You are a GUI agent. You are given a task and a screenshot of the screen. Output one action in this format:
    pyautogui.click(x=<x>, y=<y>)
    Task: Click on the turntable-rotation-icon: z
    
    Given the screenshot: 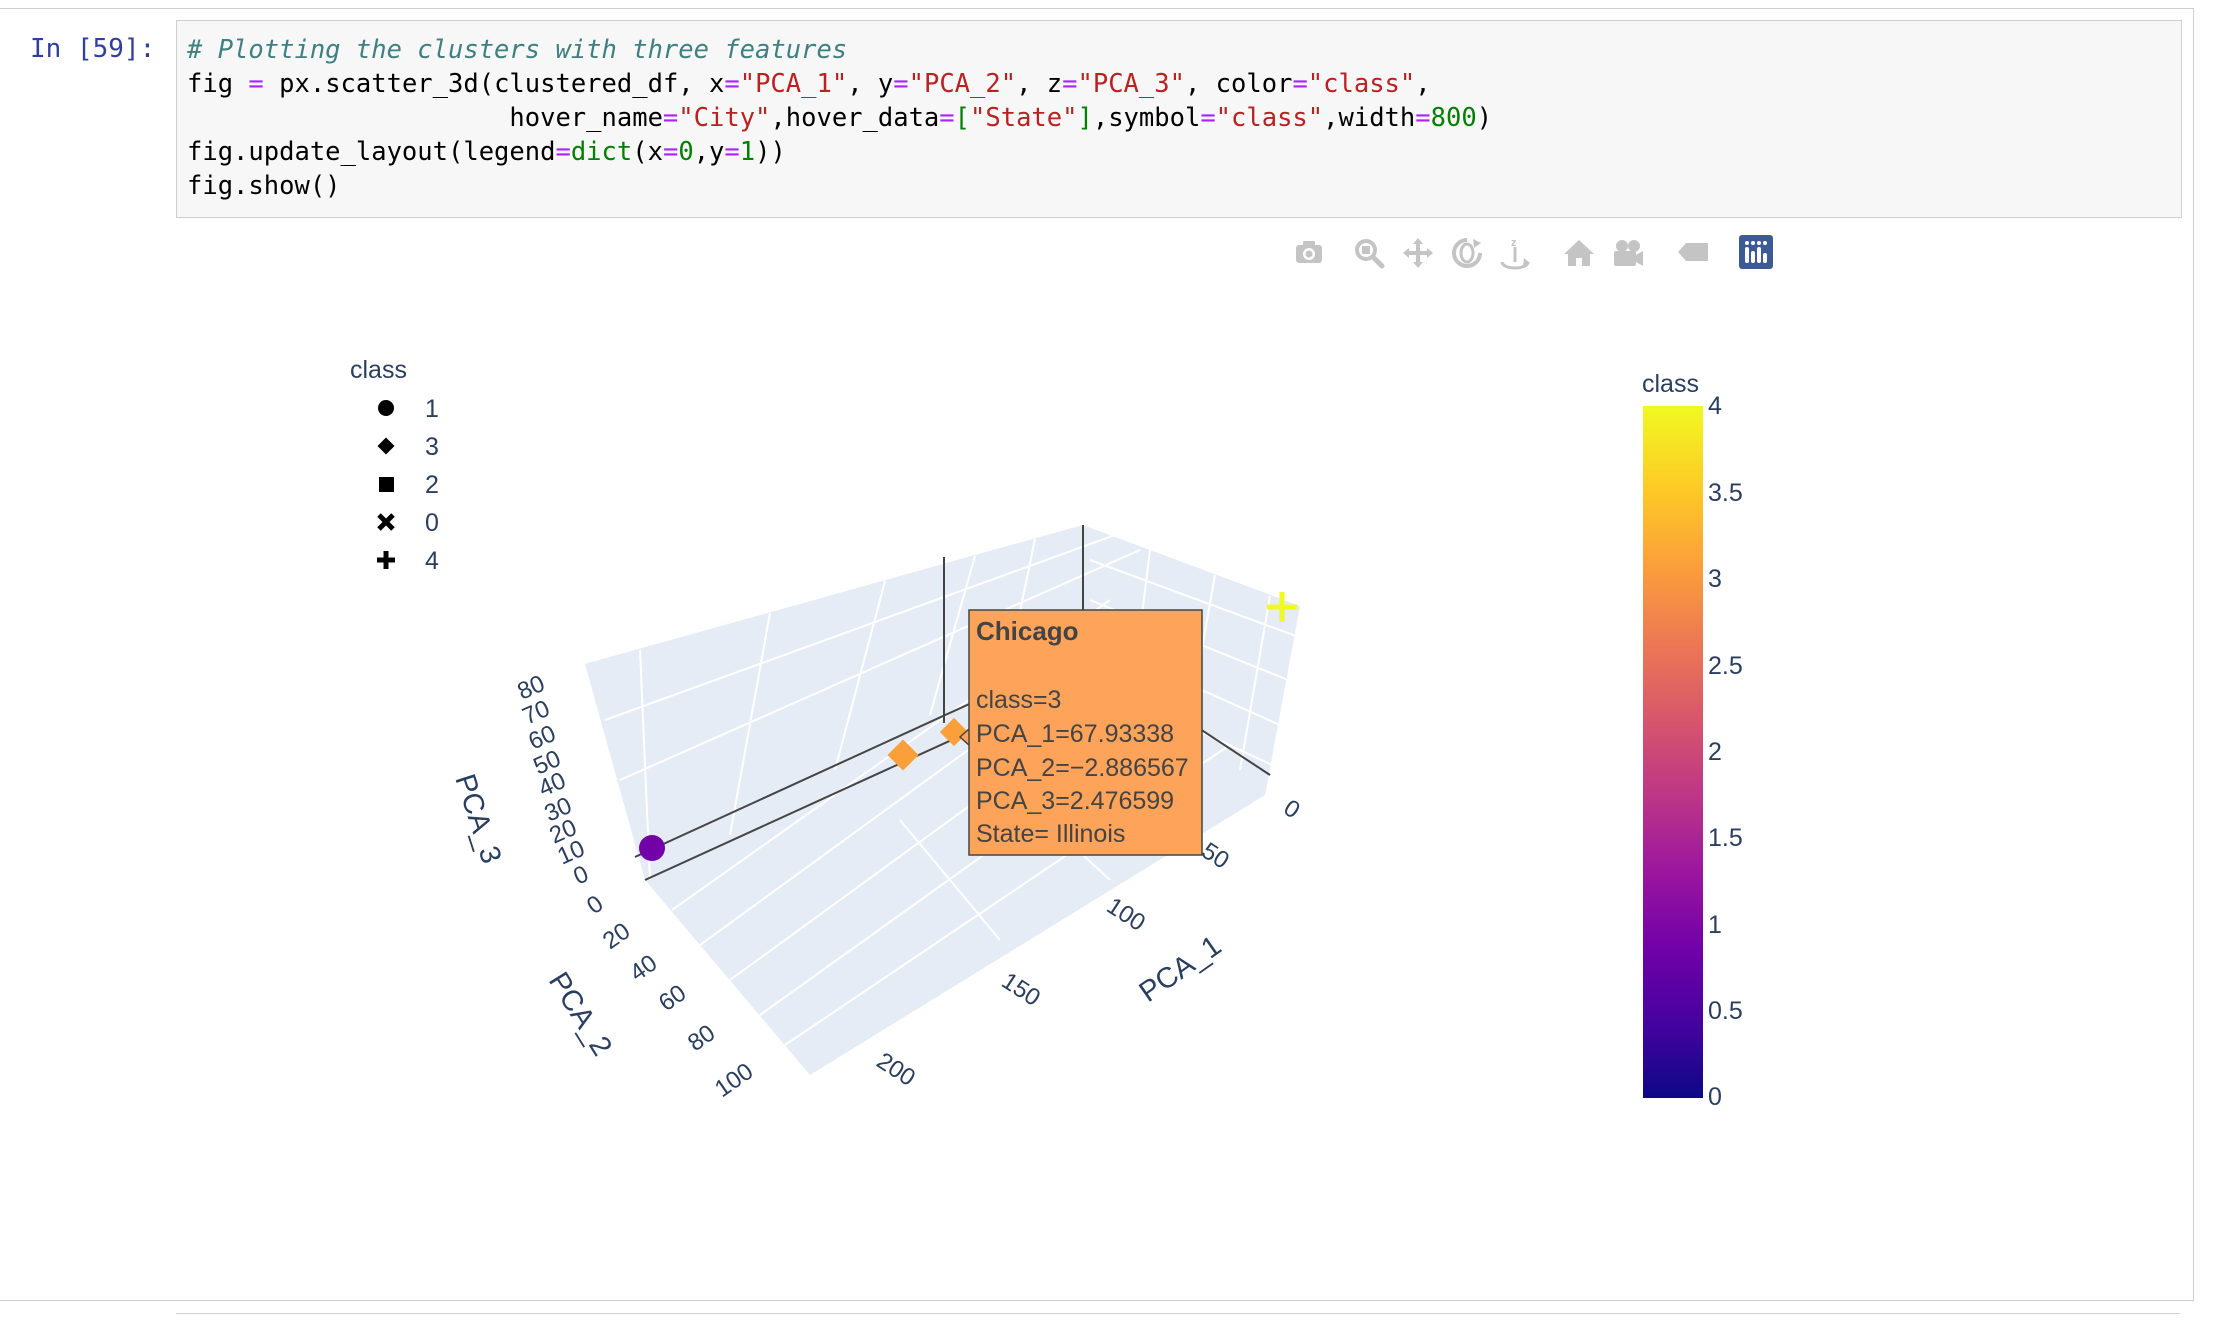 What is the action you would take?
    pyautogui.click(x=1515, y=253)
    